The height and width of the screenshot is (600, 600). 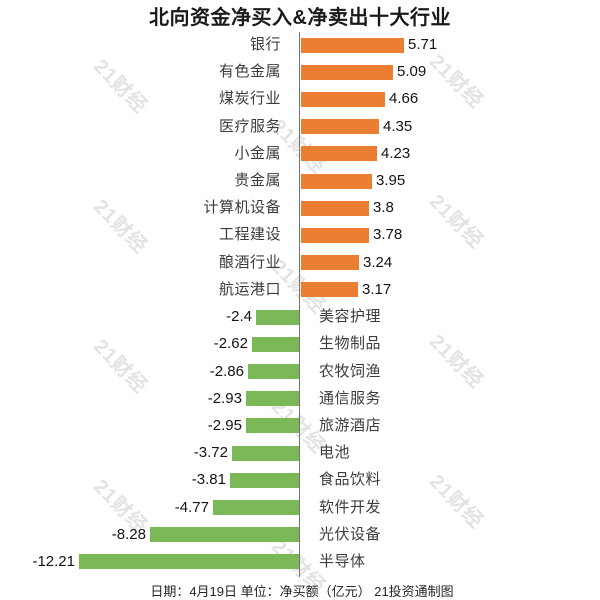 What do you see at coordinates (342, 561) in the screenshot?
I see `category-label: 半导体` at bounding box center [342, 561].